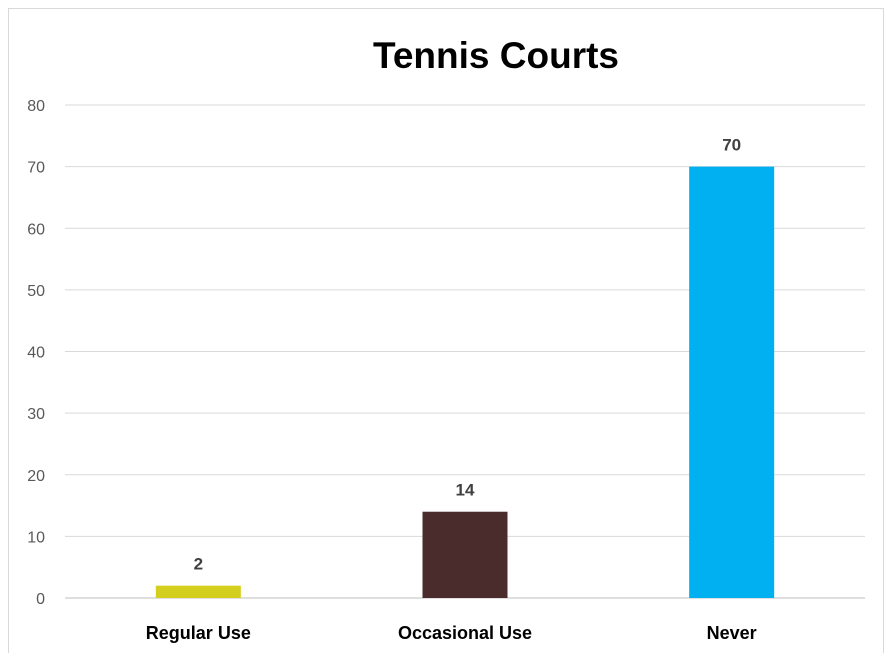 Image resolution: width=887 pixels, height=654 pixels. I want to click on data-label: 14, so click(465, 490).